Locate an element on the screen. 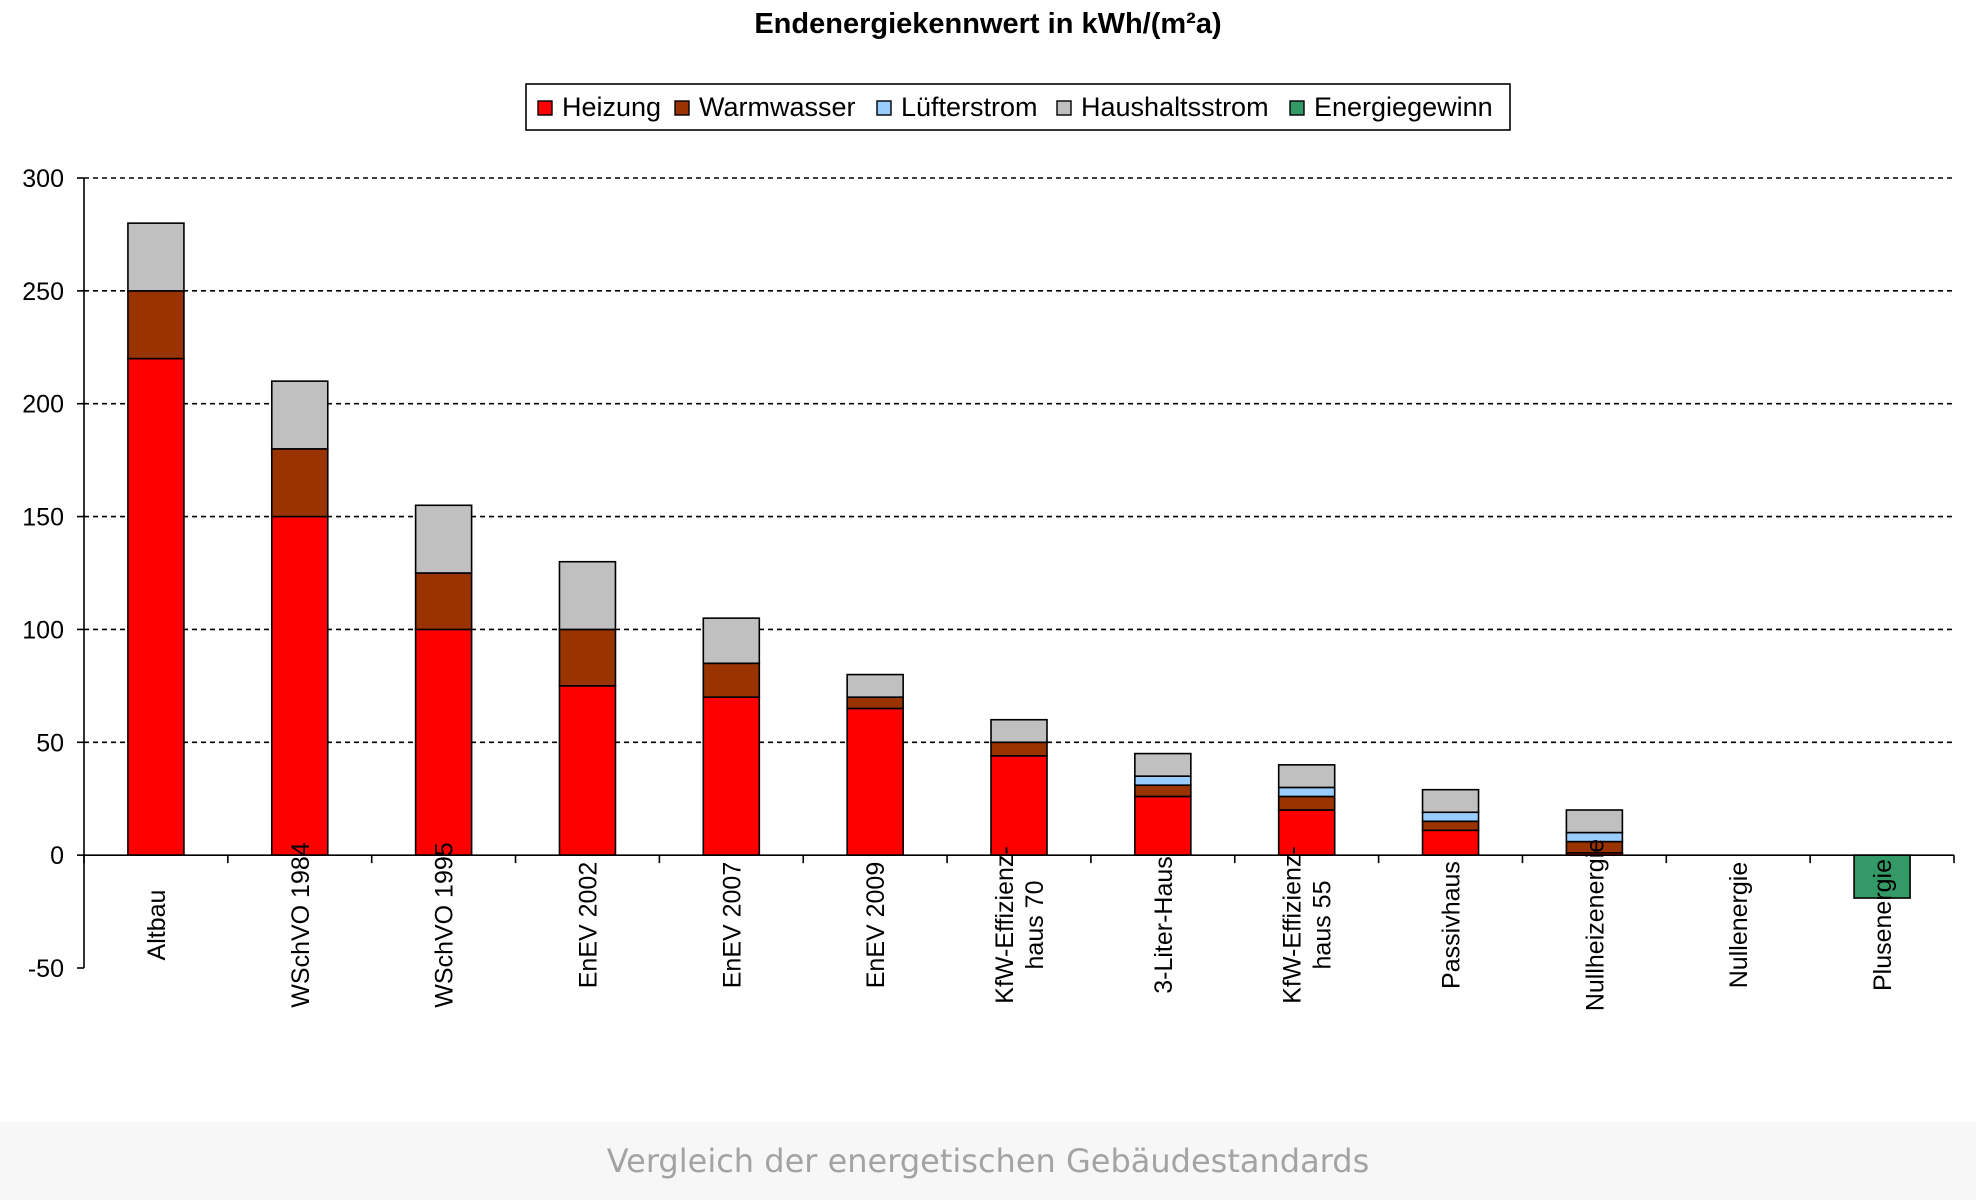  x-tick-label: Plusenergie is located at coordinates (1883, 925).